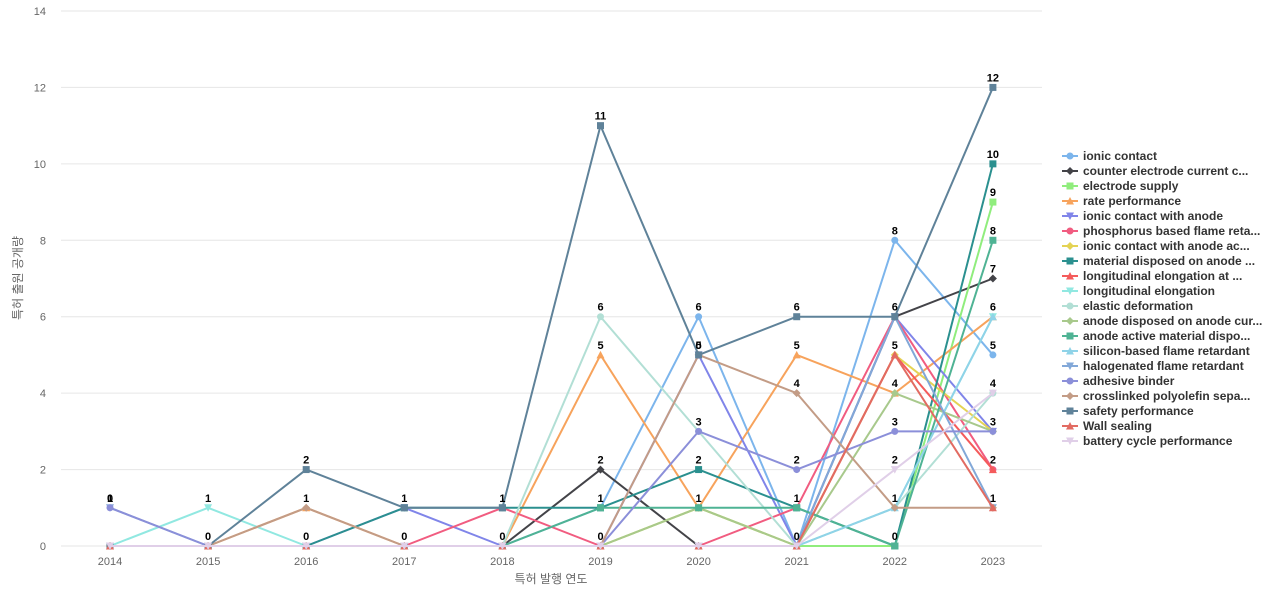  What do you see at coordinates (1107, 426) in the screenshot?
I see `legend-item: Wall sealing` at bounding box center [1107, 426].